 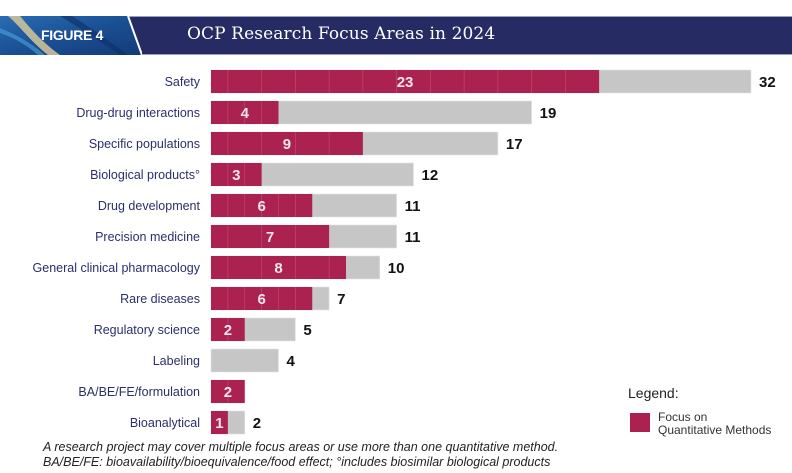 I want to click on quant-value-label: 8, so click(x=278, y=268).